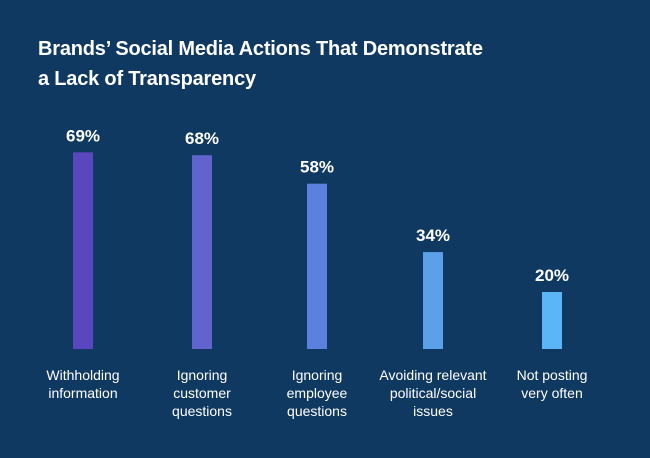 This screenshot has height=458, width=650. I want to click on category-label-1-line-1: Withholding, so click(82, 375).